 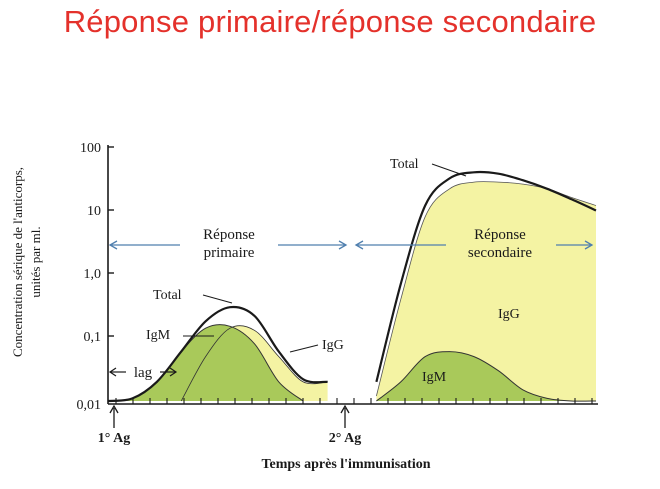 I want to click on lag-label: lag, so click(x=143, y=373).